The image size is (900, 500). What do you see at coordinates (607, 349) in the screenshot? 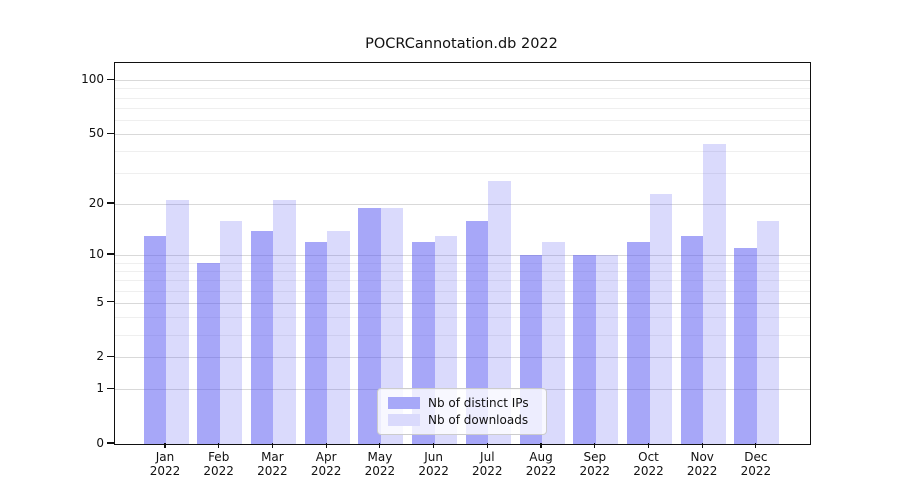
I see `bar-downloads-sep` at bounding box center [607, 349].